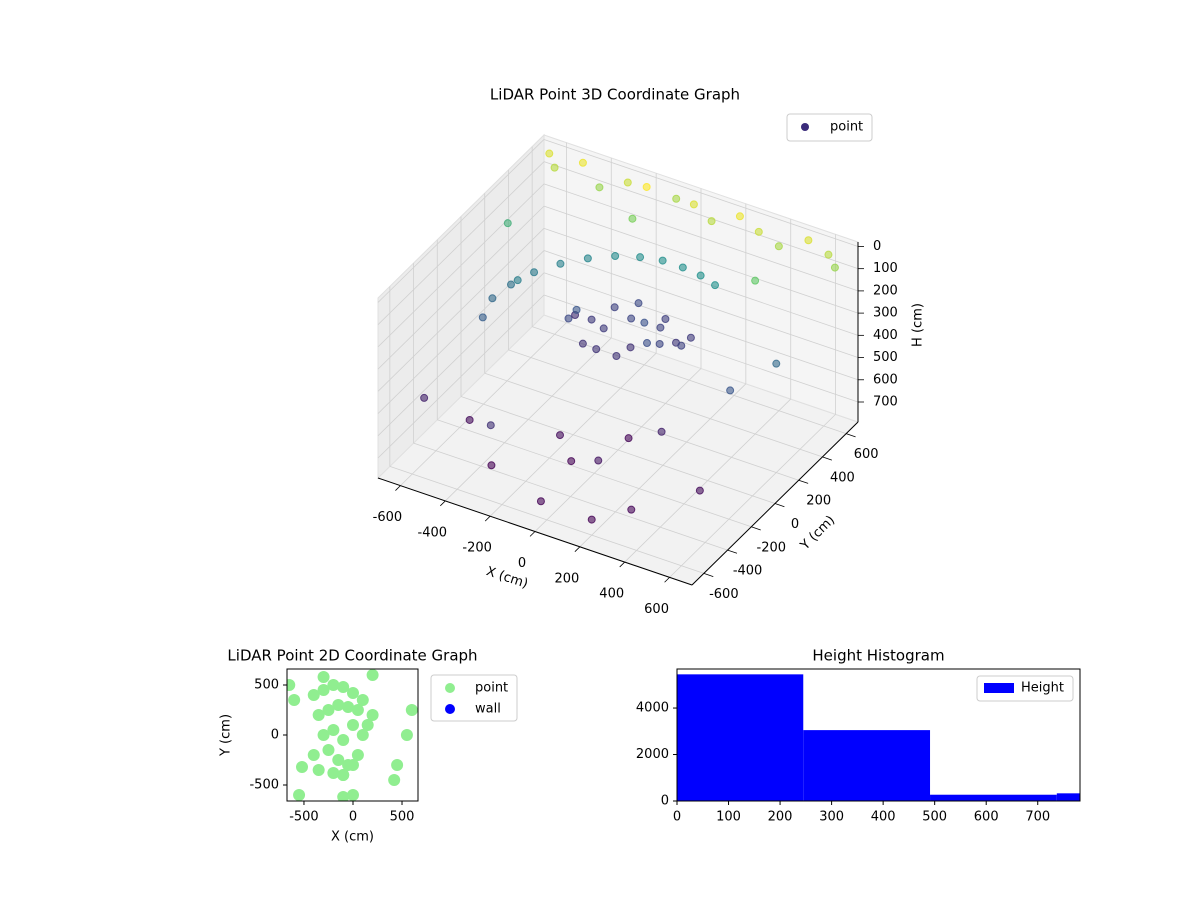 Image resolution: width=1200 pixels, height=904 pixels. What do you see at coordinates (817, 533) in the screenshot?
I see `y-axis-label: Y (cm)` at bounding box center [817, 533].